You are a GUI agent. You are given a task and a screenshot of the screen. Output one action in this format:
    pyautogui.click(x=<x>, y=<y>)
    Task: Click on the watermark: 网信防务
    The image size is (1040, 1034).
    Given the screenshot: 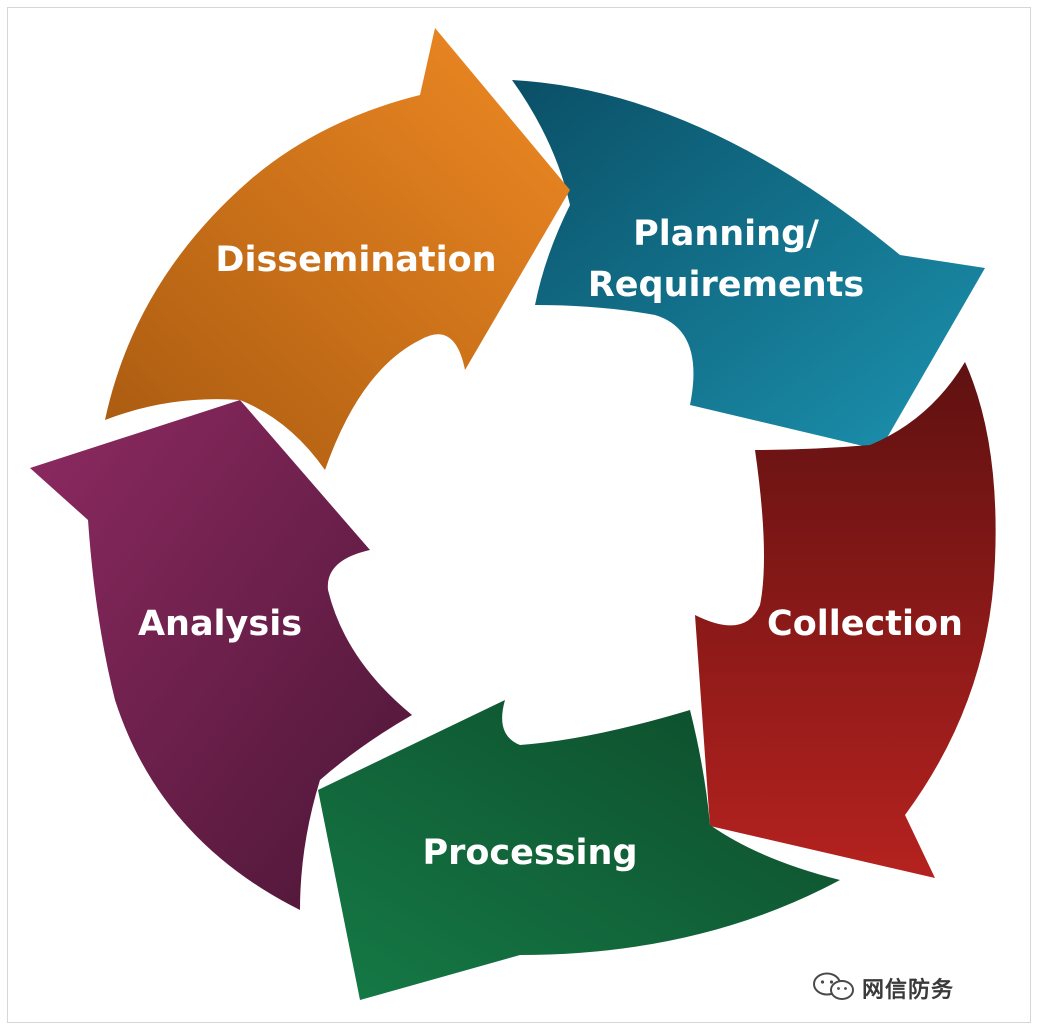 What is the action you would take?
    pyautogui.click(x=883, y=988)
    